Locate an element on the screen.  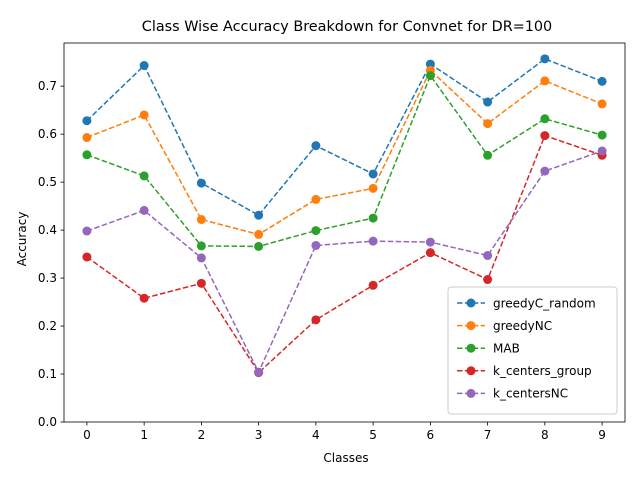
y-tick-label: 0.6 is located at coordinates (47, 134).